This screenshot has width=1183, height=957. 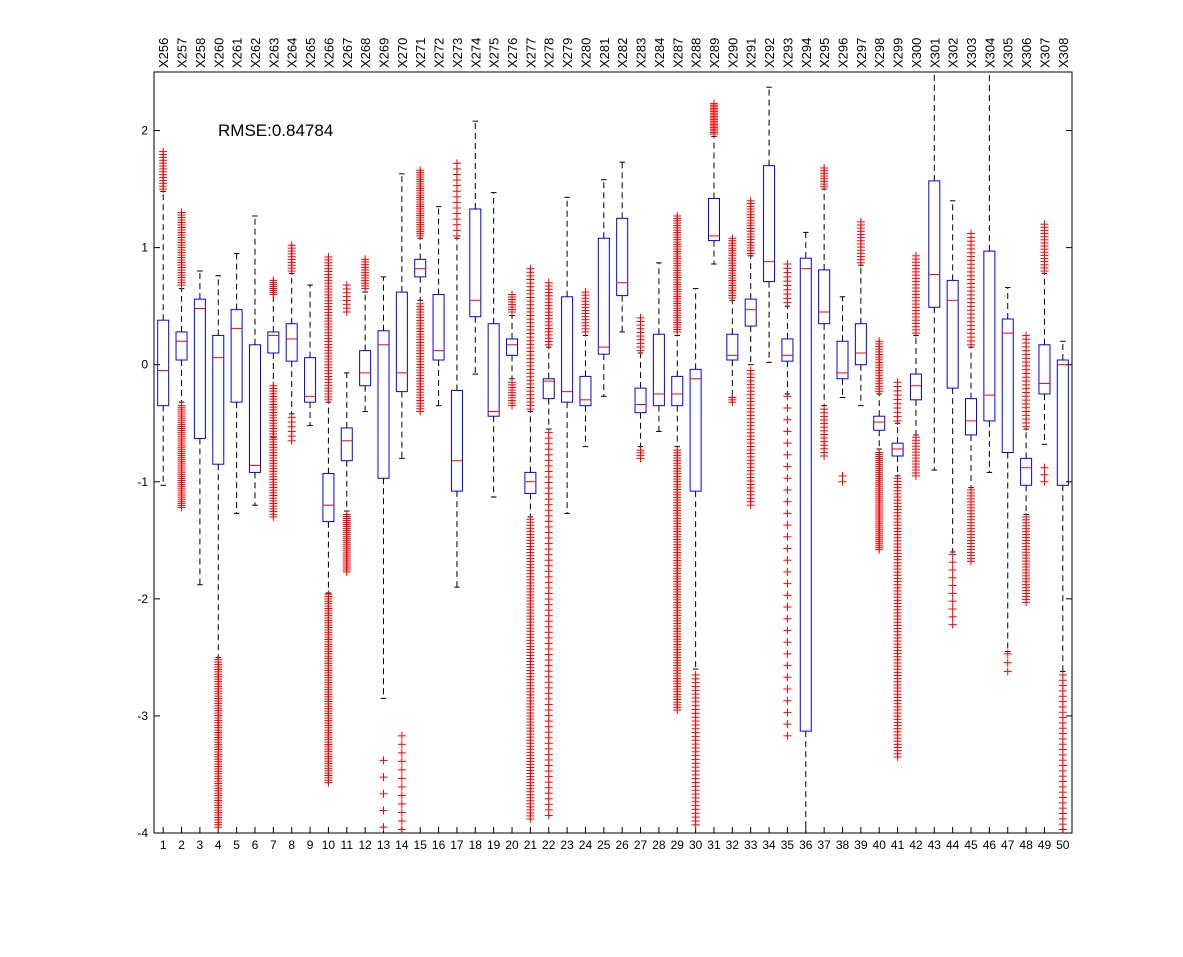 I want to click on x-tick-label: 43, so click(x=935, y=845).